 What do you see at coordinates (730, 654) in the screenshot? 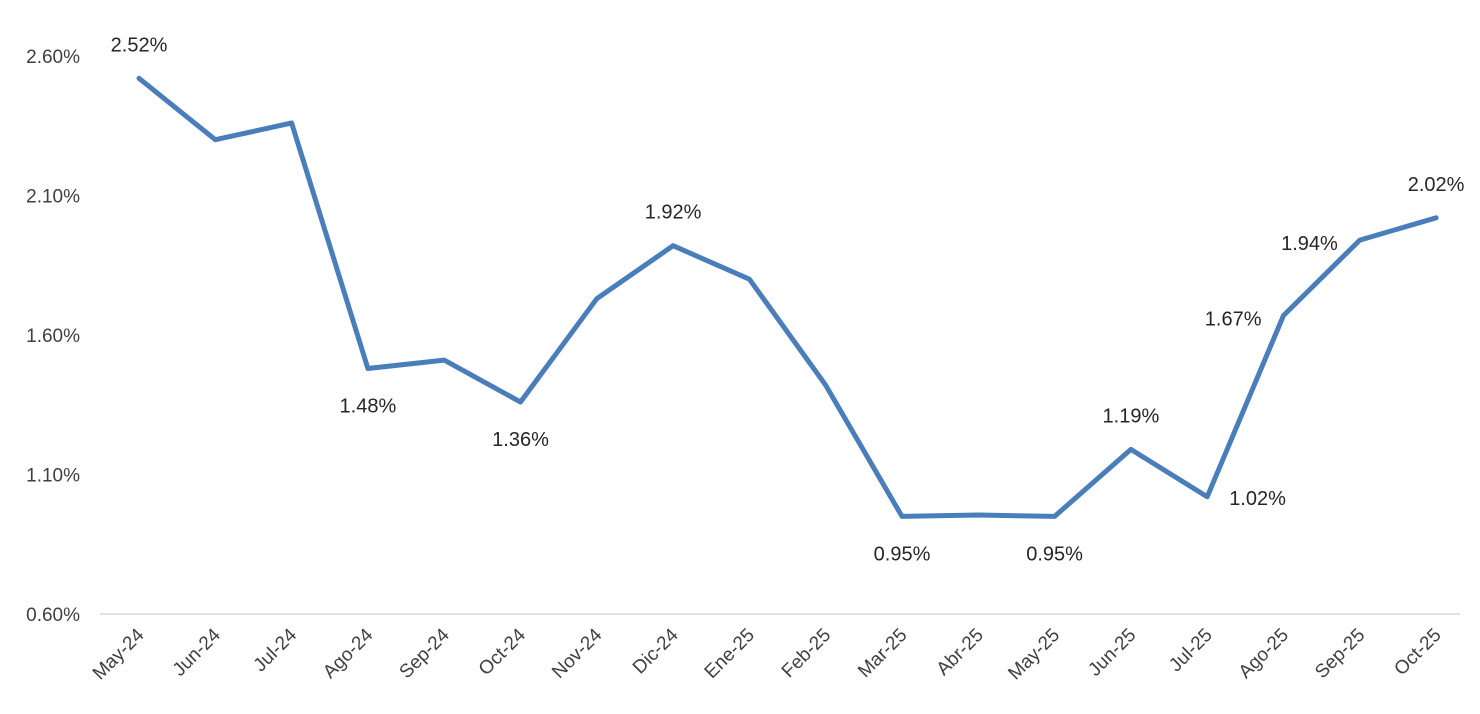
I see `x-tick-label: Ene-25` at bounding box center [730, 654].